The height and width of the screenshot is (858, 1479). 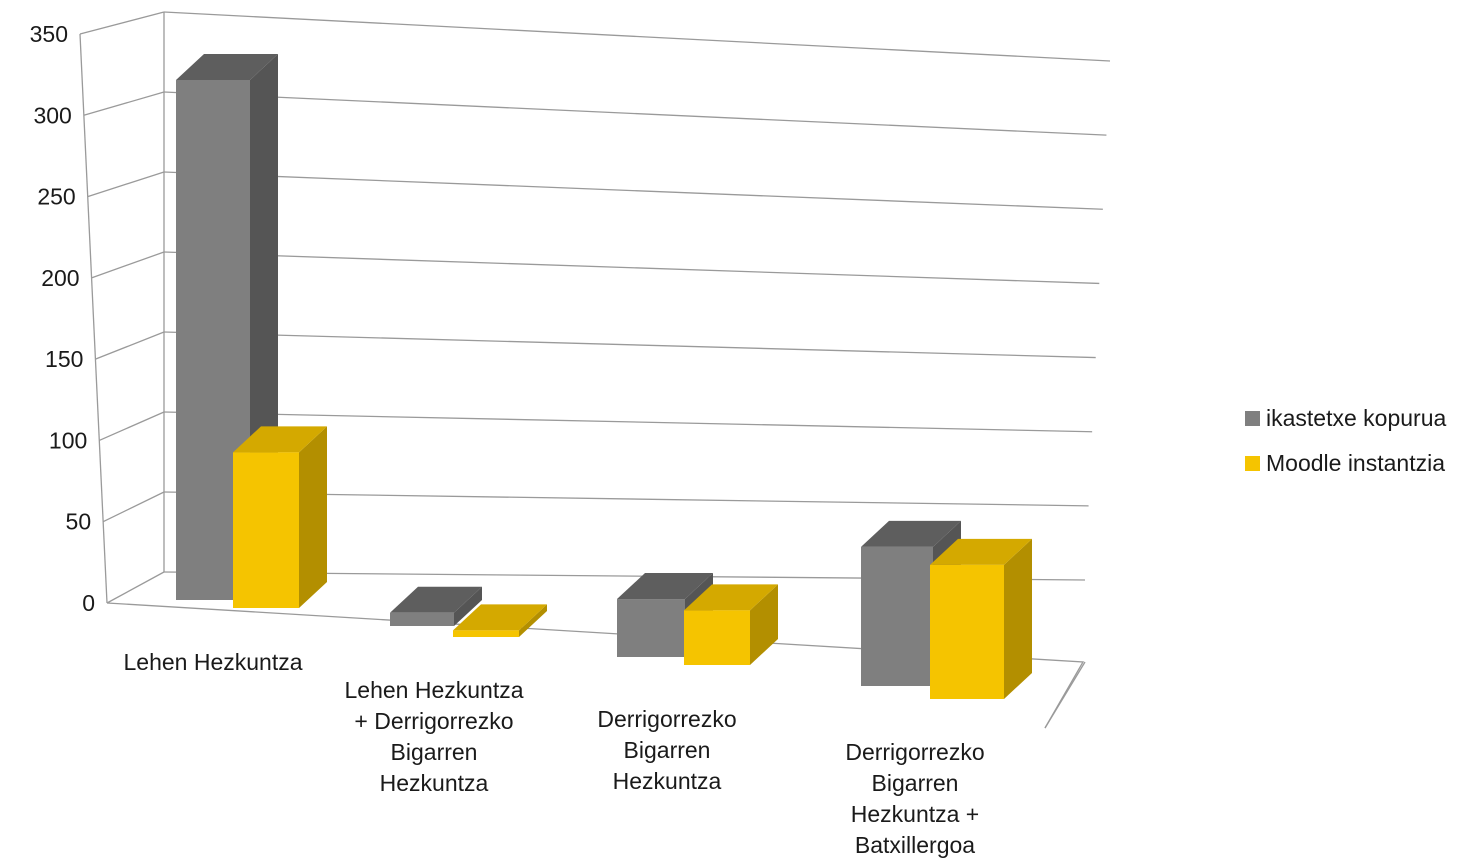 I want to click on legend-swatch-gray, so click(x=1252, y=418).